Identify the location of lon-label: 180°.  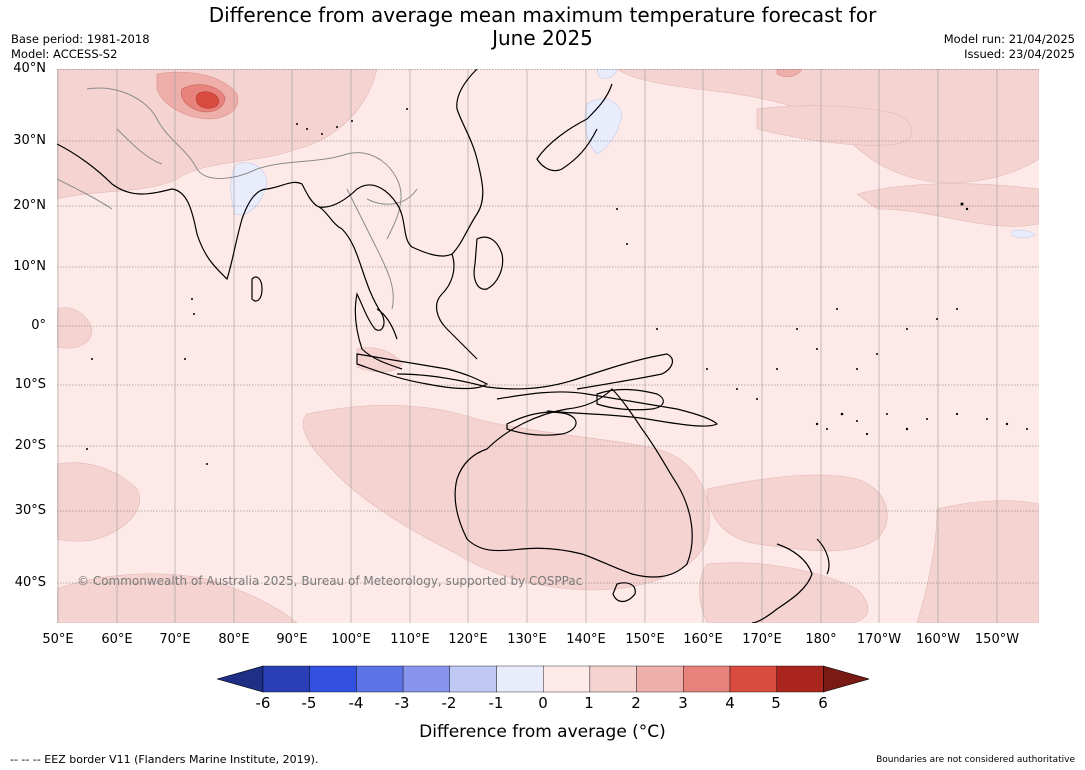
(821, 639).